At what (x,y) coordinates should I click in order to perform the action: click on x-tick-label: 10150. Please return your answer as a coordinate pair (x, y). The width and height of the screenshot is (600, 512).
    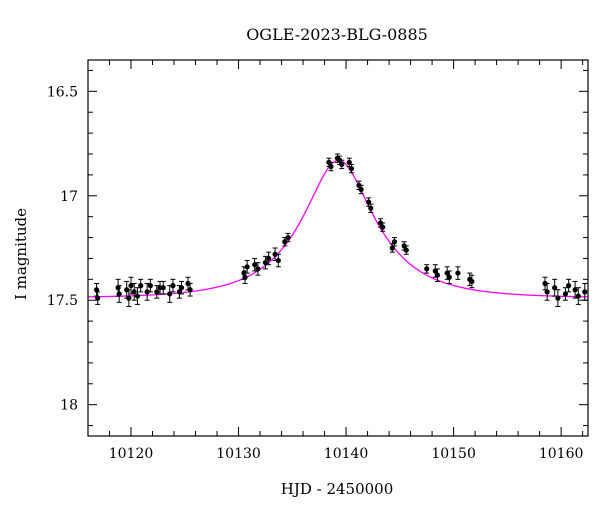
    Looking at the image, I should click on (453, 454).